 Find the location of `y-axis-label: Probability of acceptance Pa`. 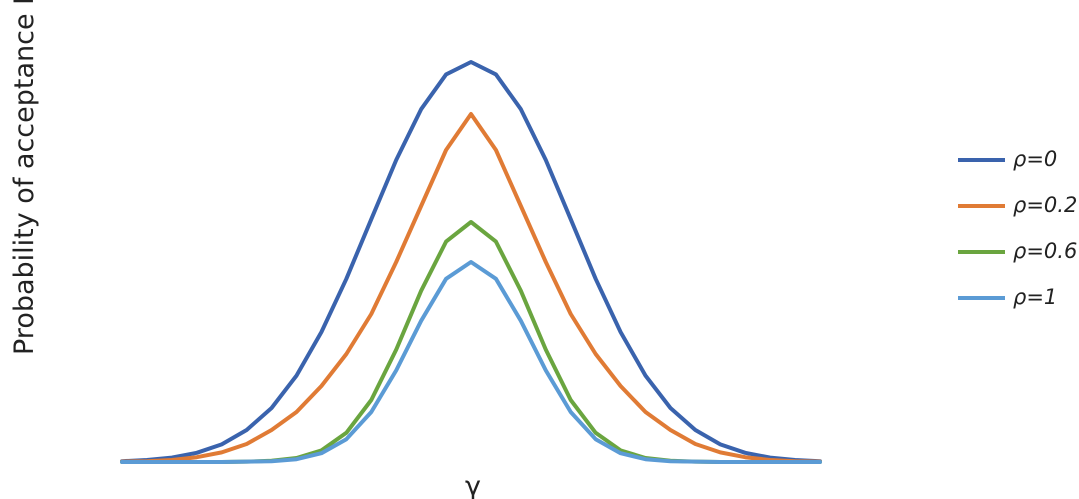

y-axis-label: Probability of acceptance Pa is located at coordinates (27, 177).